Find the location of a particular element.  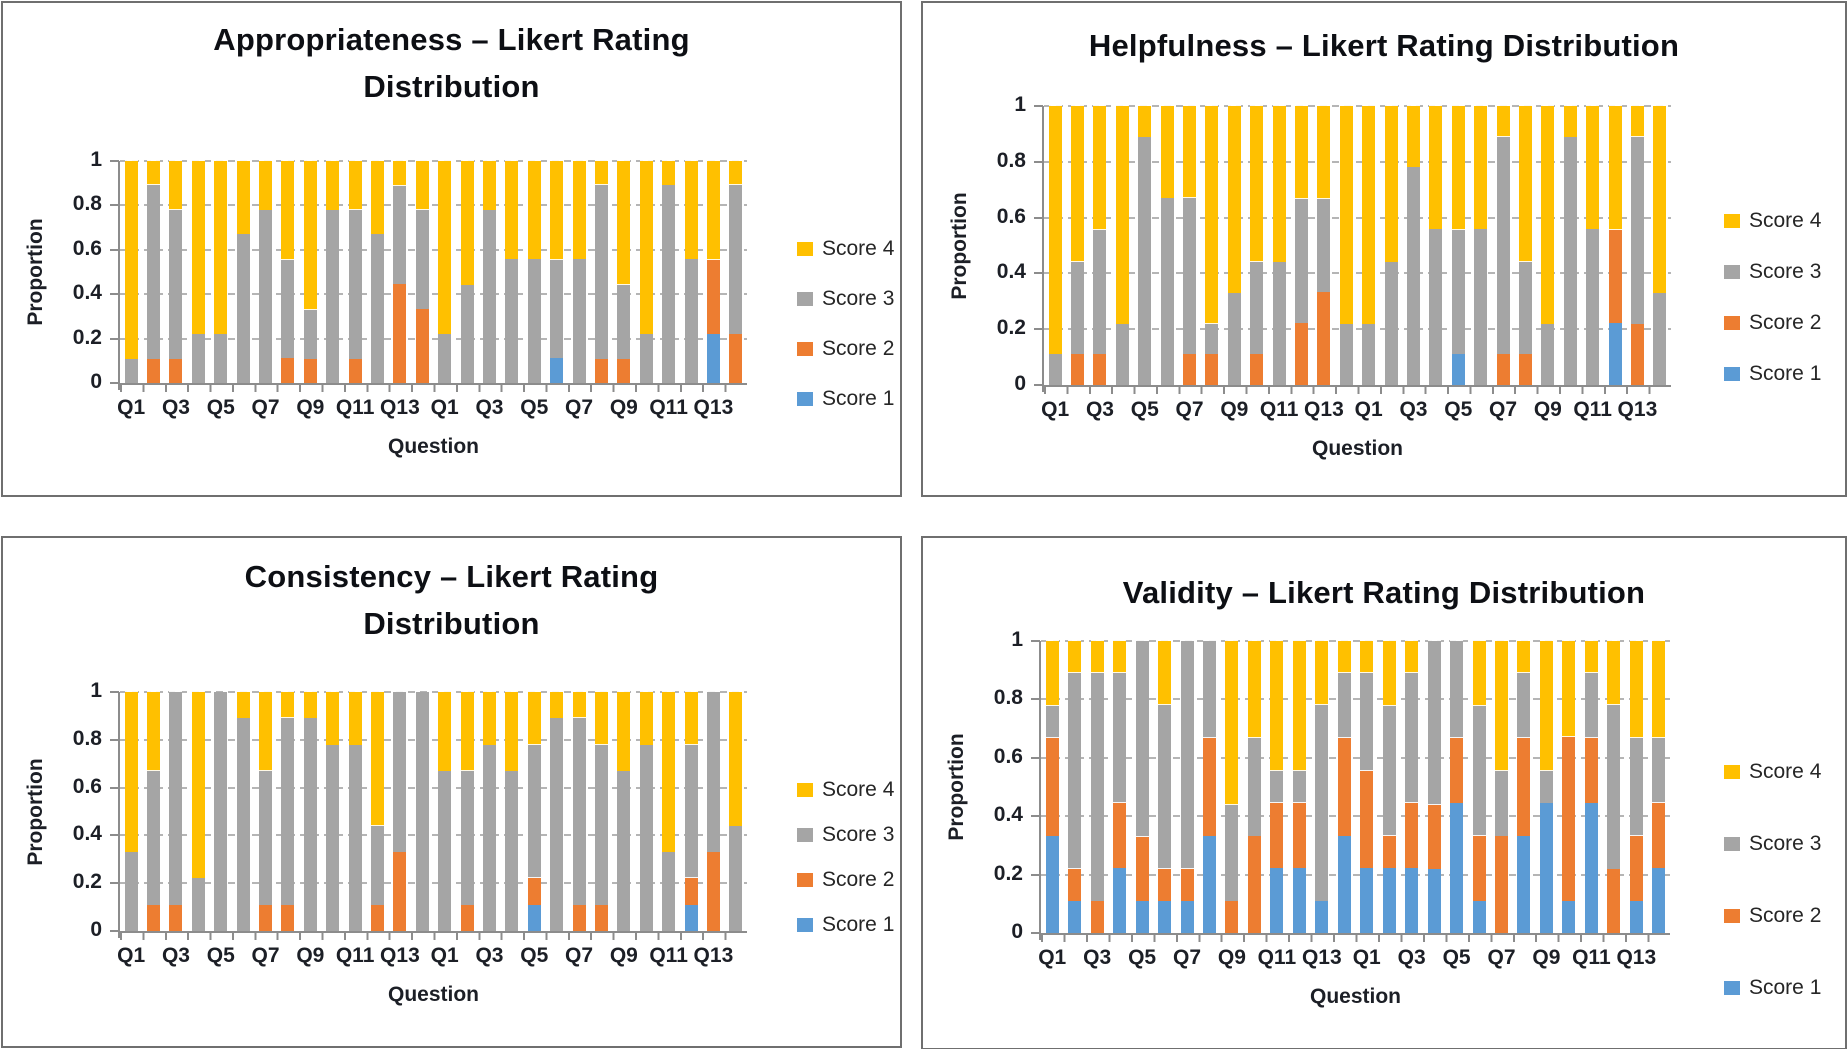

legend-item-score-3: Score 3 is located at coordinates (1772, 272).